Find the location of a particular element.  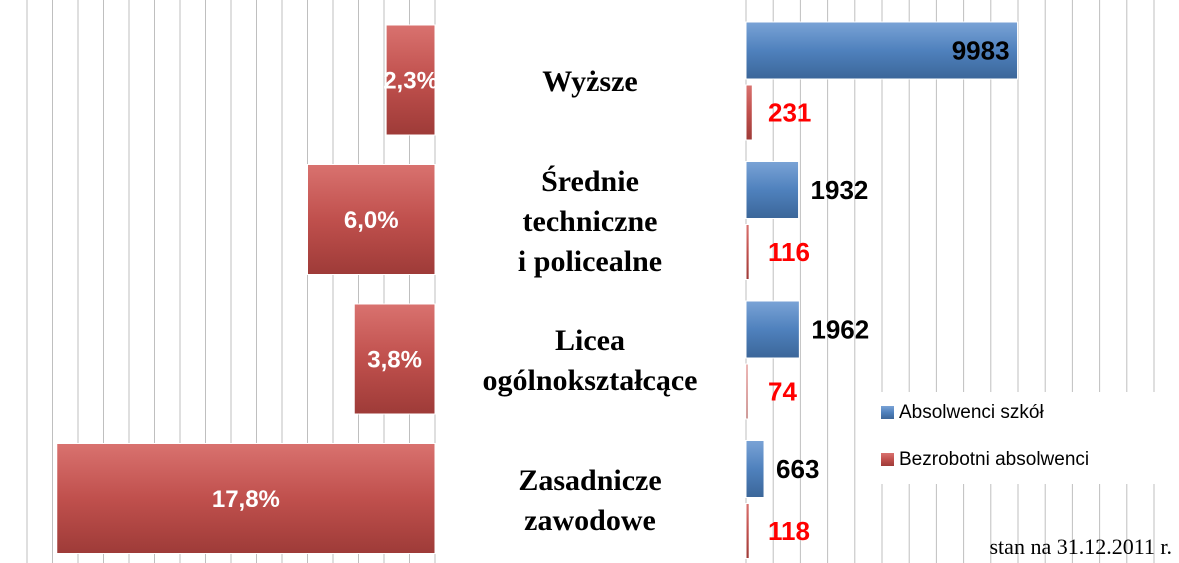

value-label: 6,0% is located at coordinates (371, 220).